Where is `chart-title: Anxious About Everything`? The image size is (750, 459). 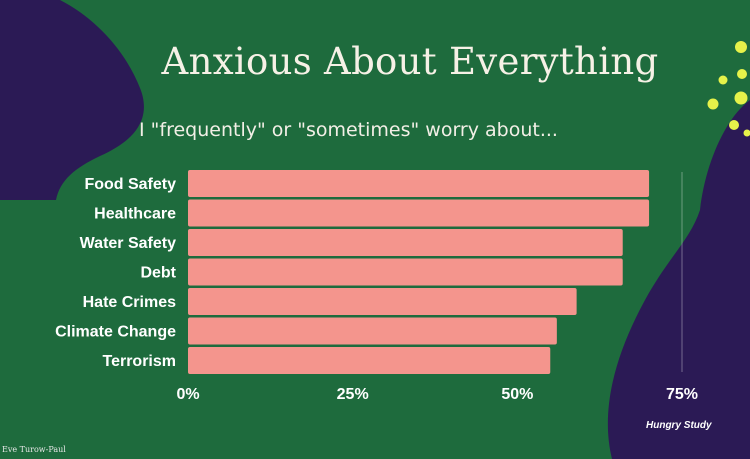
chart-title: Anxious About Everything is located at coordinates (410, 61).